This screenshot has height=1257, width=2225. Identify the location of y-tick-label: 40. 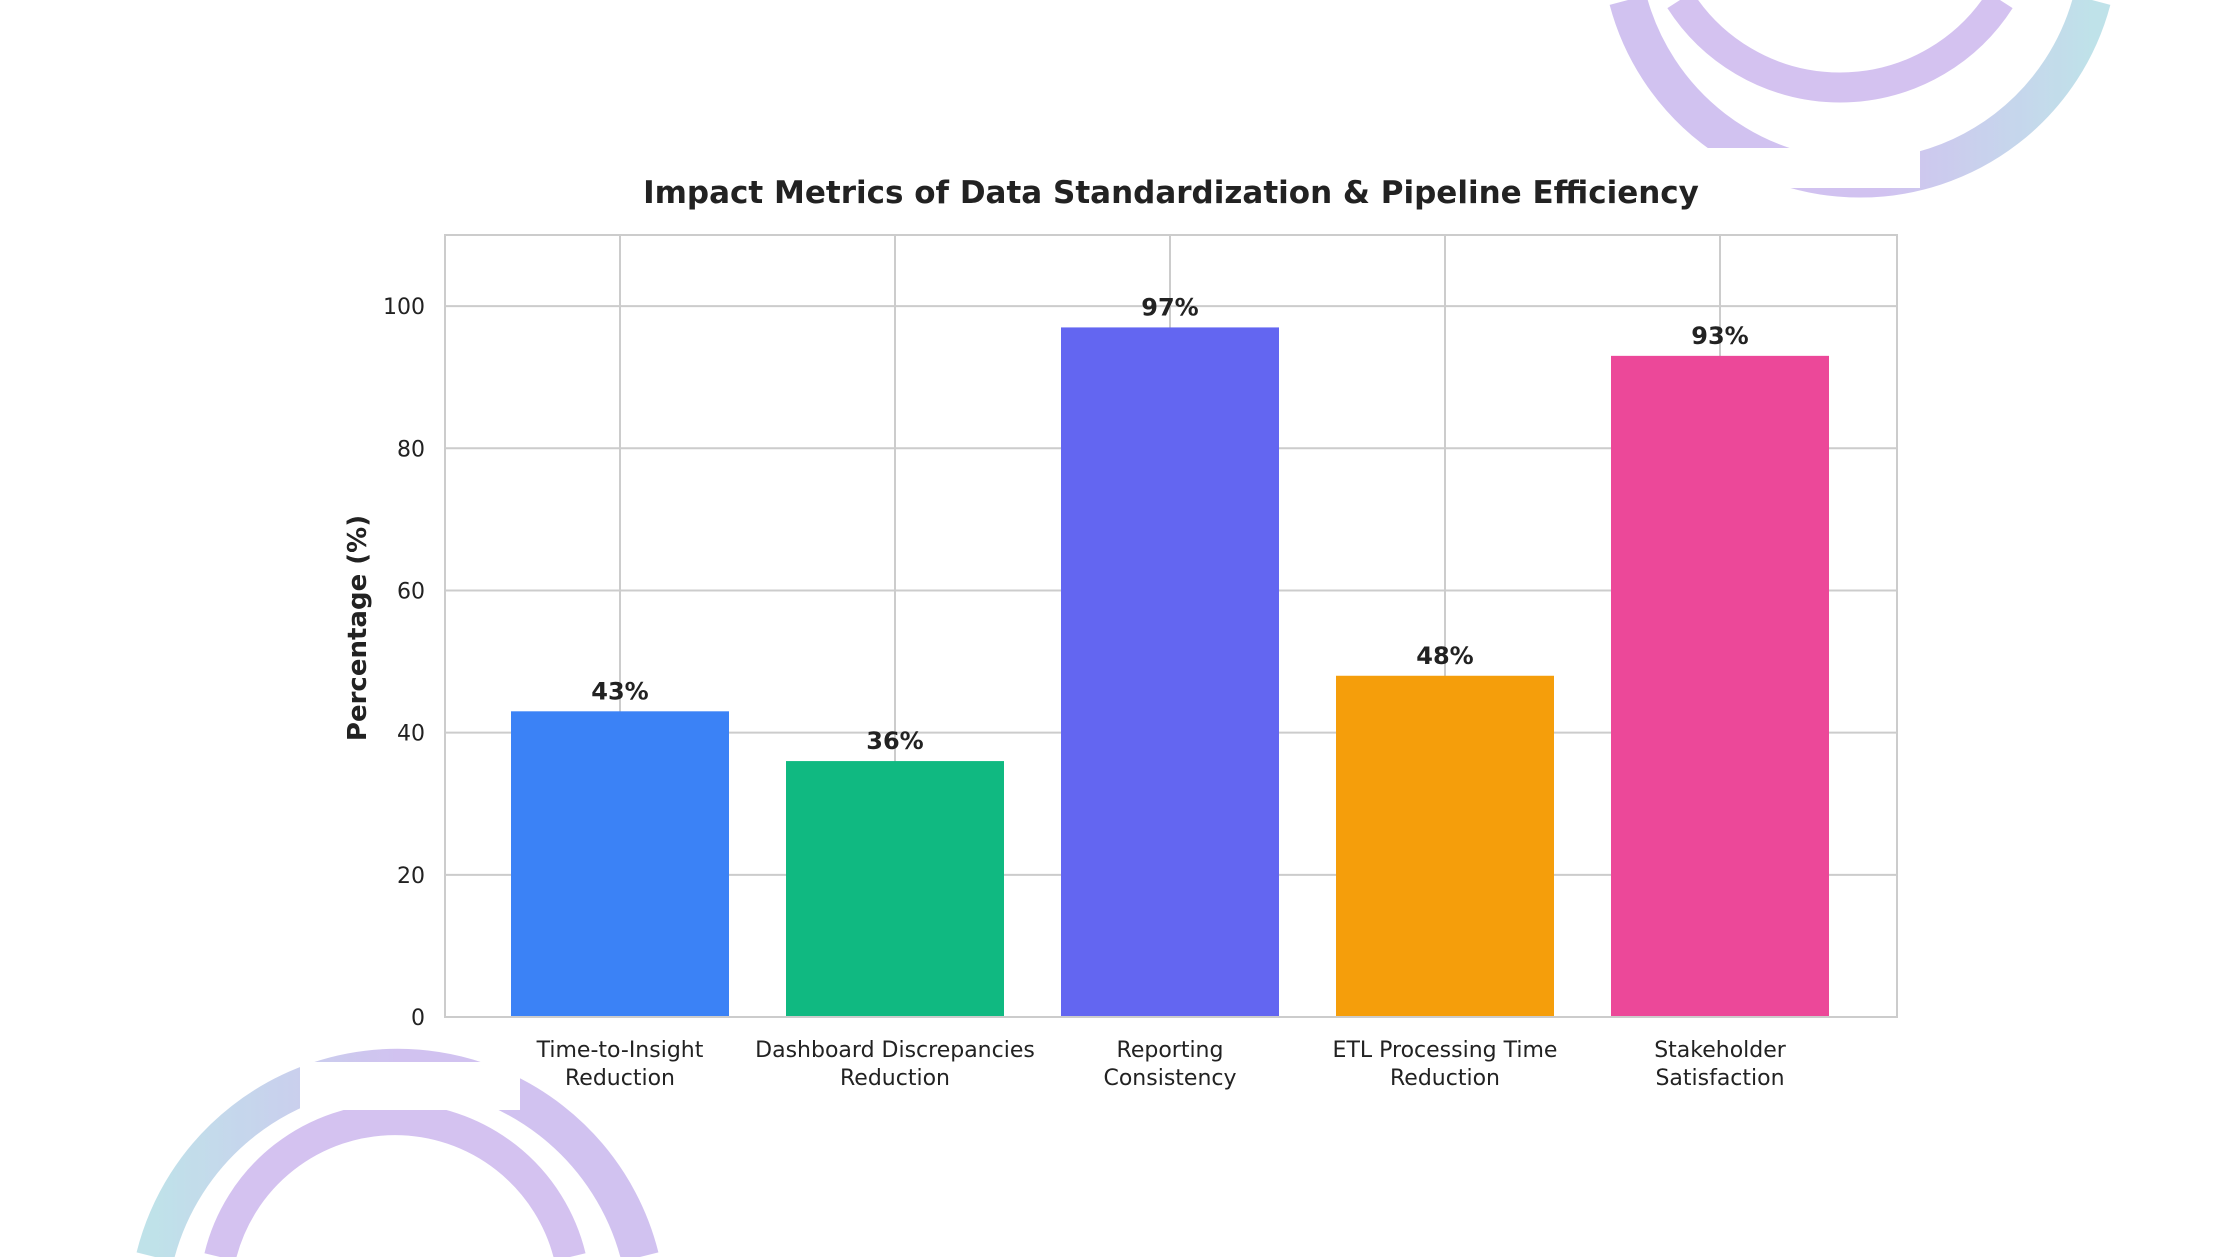
(411, 734).